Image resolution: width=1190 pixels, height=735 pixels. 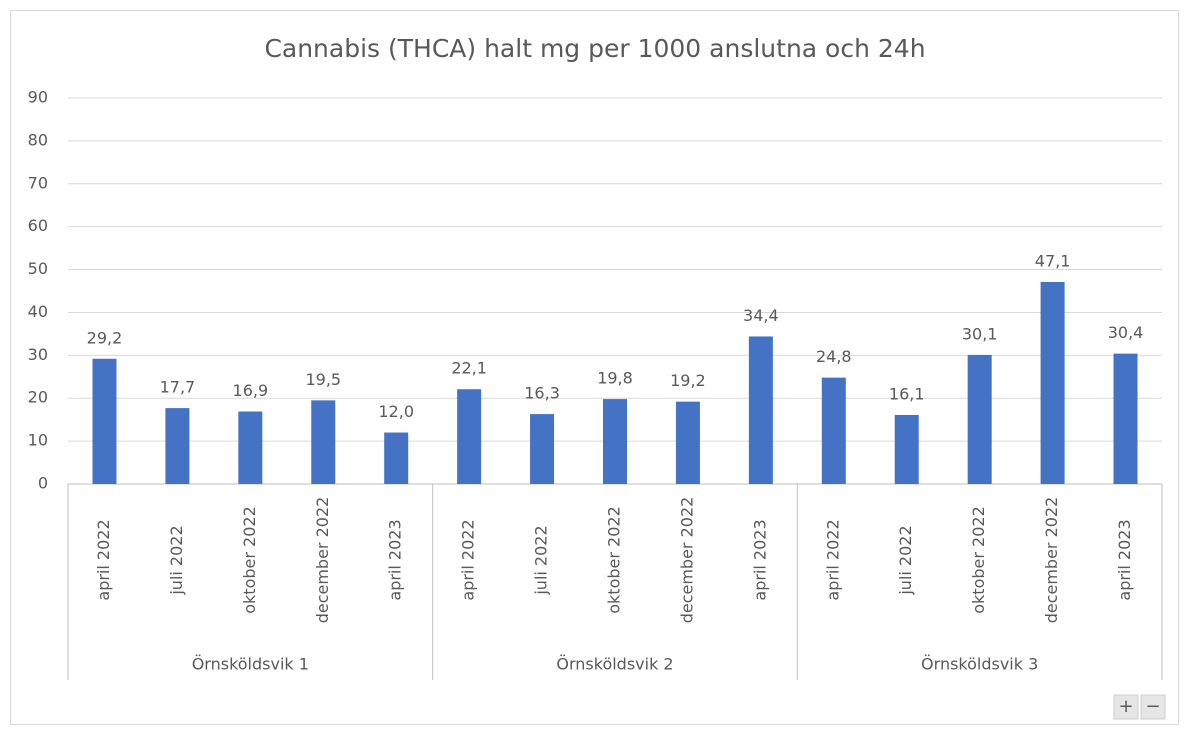 What do you see at coordinates (1053, 260) in the screenshot?
I see `data-label: 47,1` at bounding box center [1053, 260].